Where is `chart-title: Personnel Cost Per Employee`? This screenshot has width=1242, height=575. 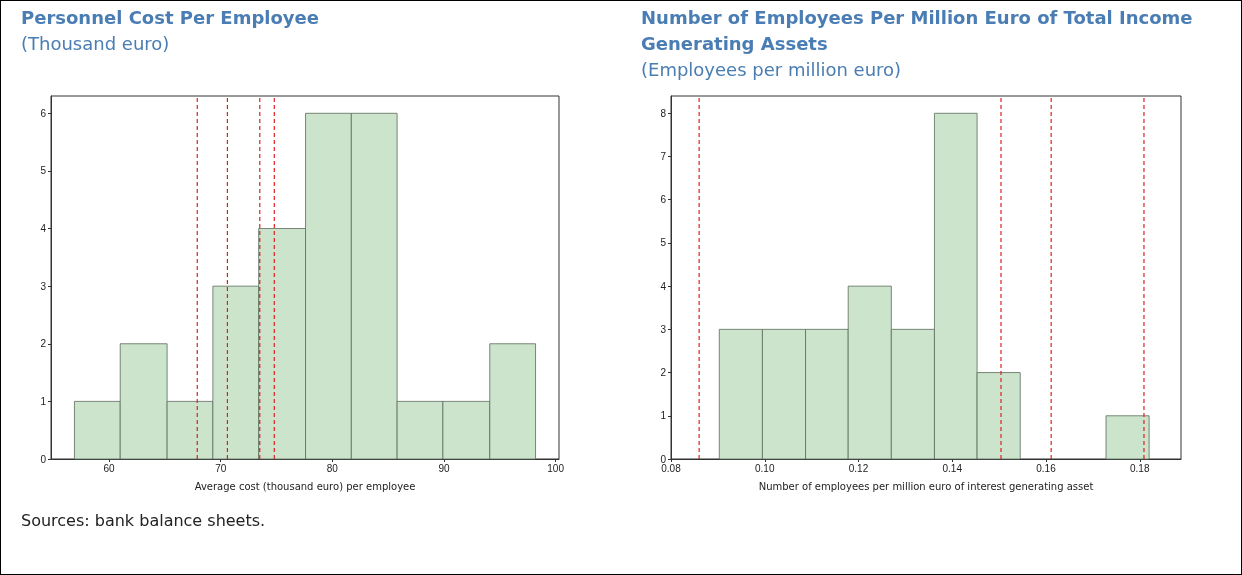
chart-title: Personnel Cost Per Employee is located at coordinates (170, 18).